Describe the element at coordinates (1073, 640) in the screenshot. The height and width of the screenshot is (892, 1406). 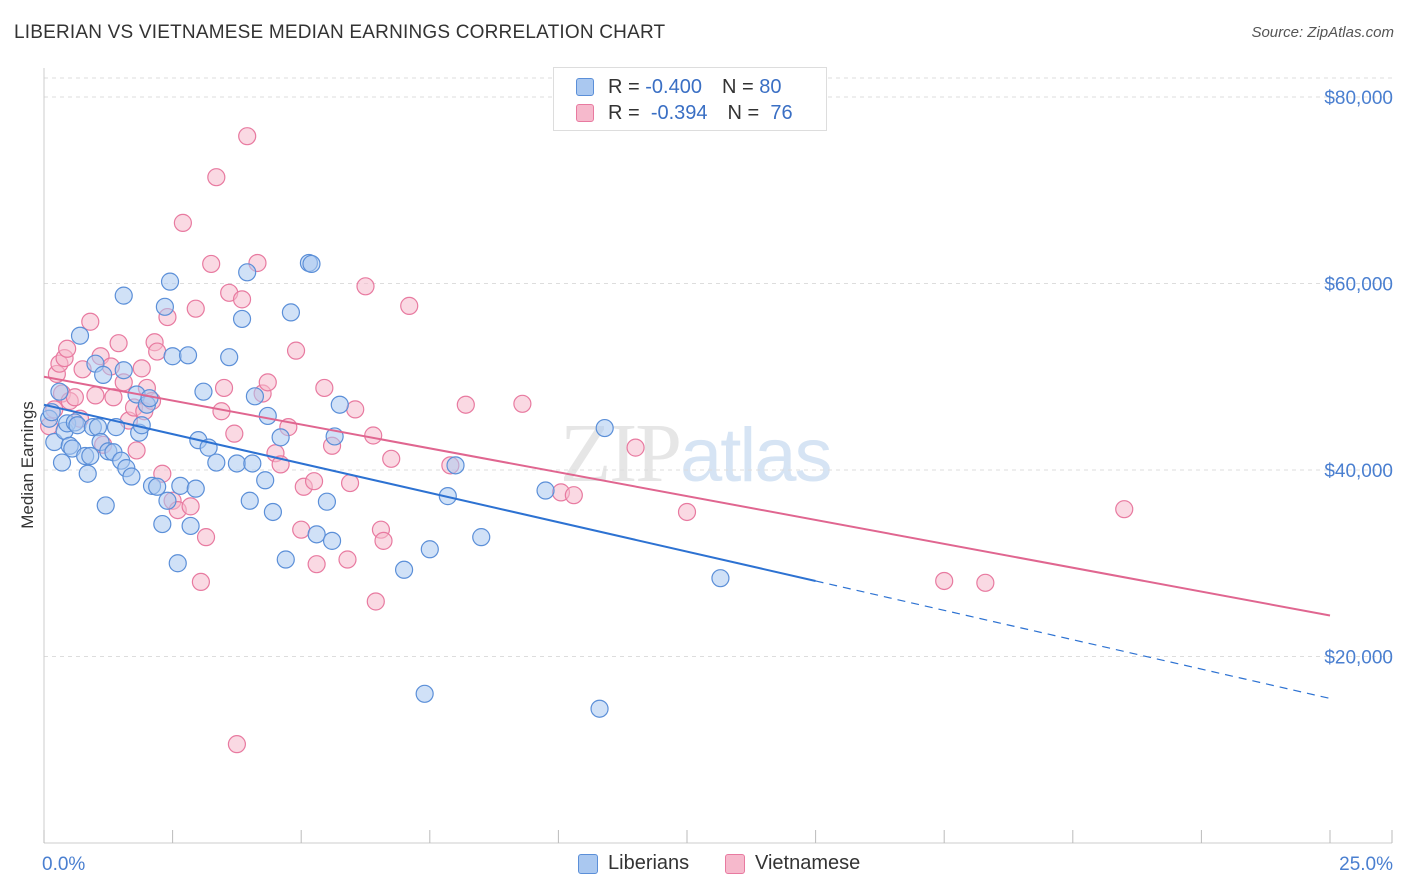
I see `liberian-trend-extension` at that location.